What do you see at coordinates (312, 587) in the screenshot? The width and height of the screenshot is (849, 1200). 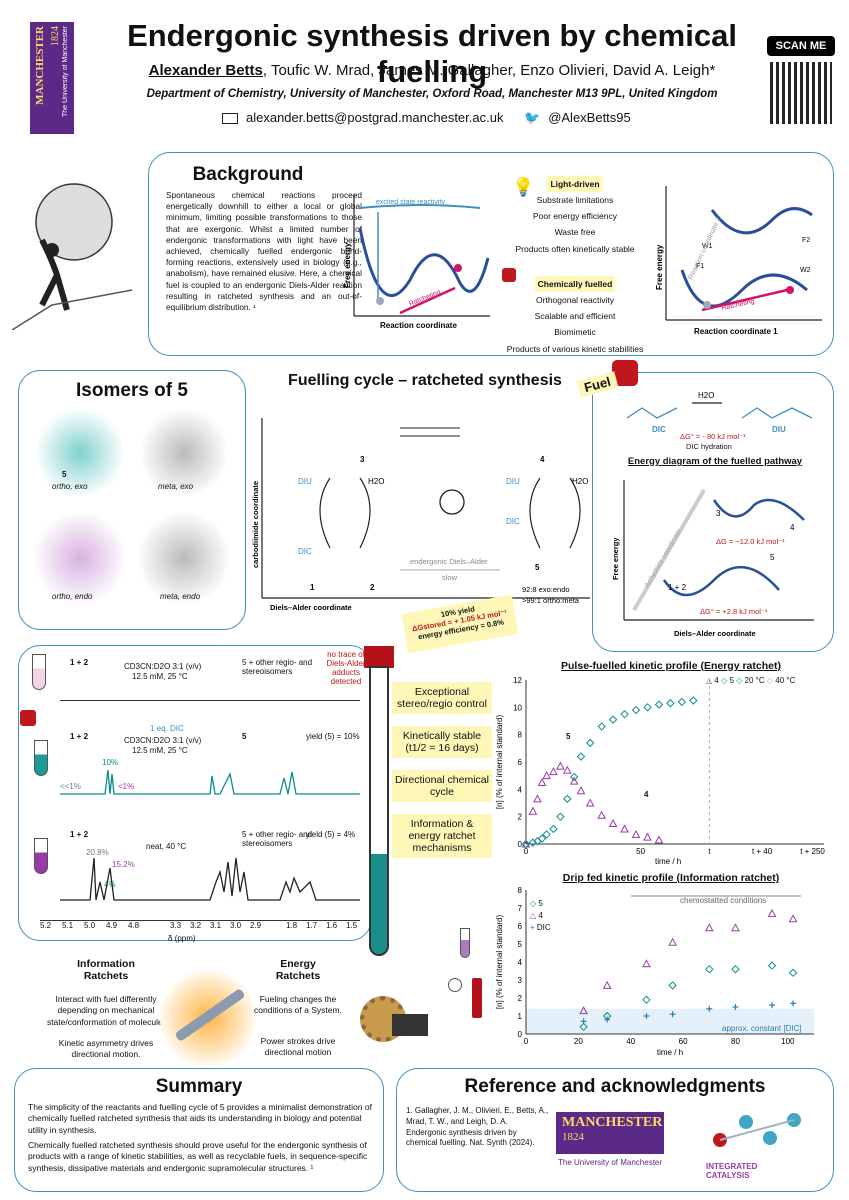 I see `cycle-n1: 1` at bounding box center [312, 587].